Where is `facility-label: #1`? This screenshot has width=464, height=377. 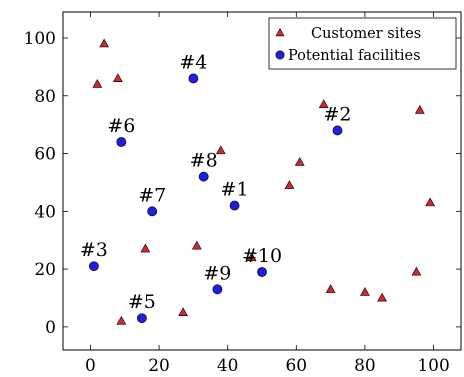 facility-label: #1 is located at coordinates (235, 190).